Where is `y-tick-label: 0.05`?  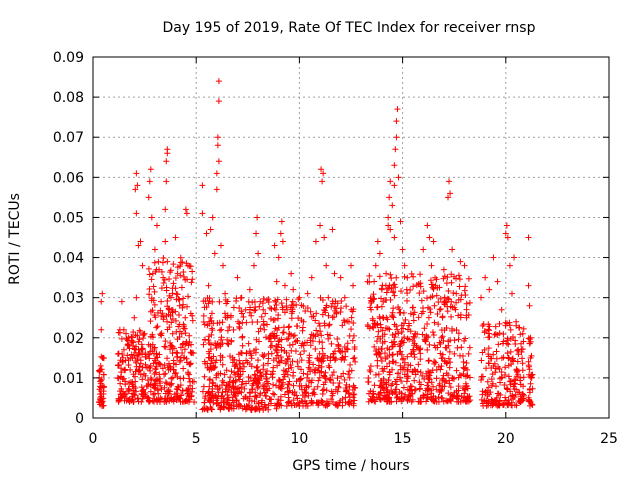 y-tick-label: 0.05 is located at coordinates (68, 218).